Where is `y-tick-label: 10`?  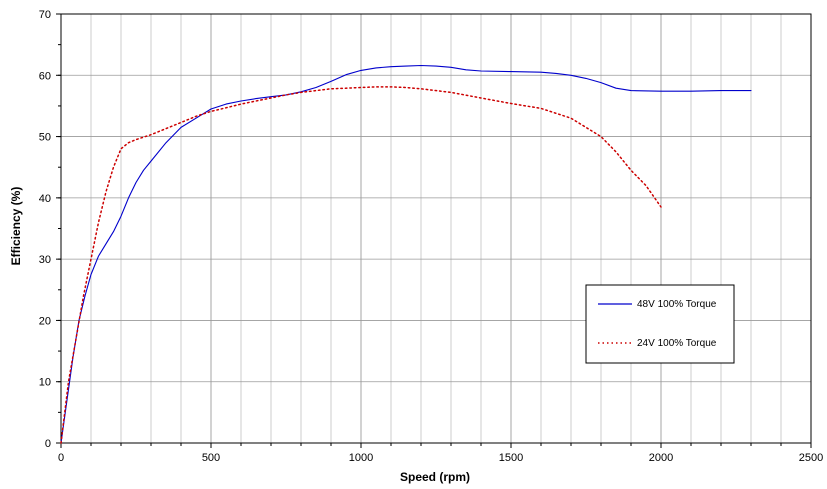
y-tick-label: 10 is located at coordinates (45, 383).